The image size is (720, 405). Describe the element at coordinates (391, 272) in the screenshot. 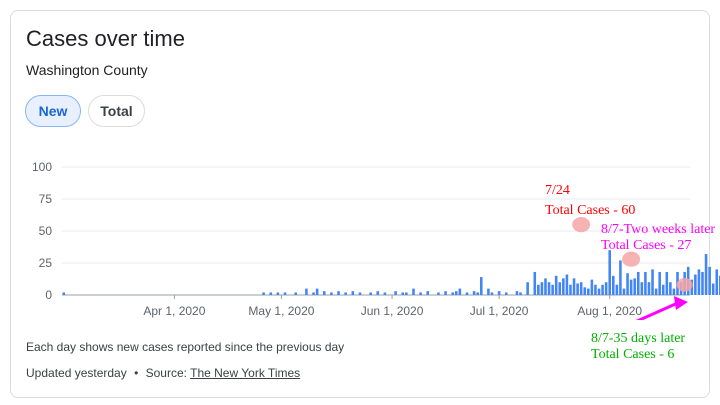

I see `bars` at that location.